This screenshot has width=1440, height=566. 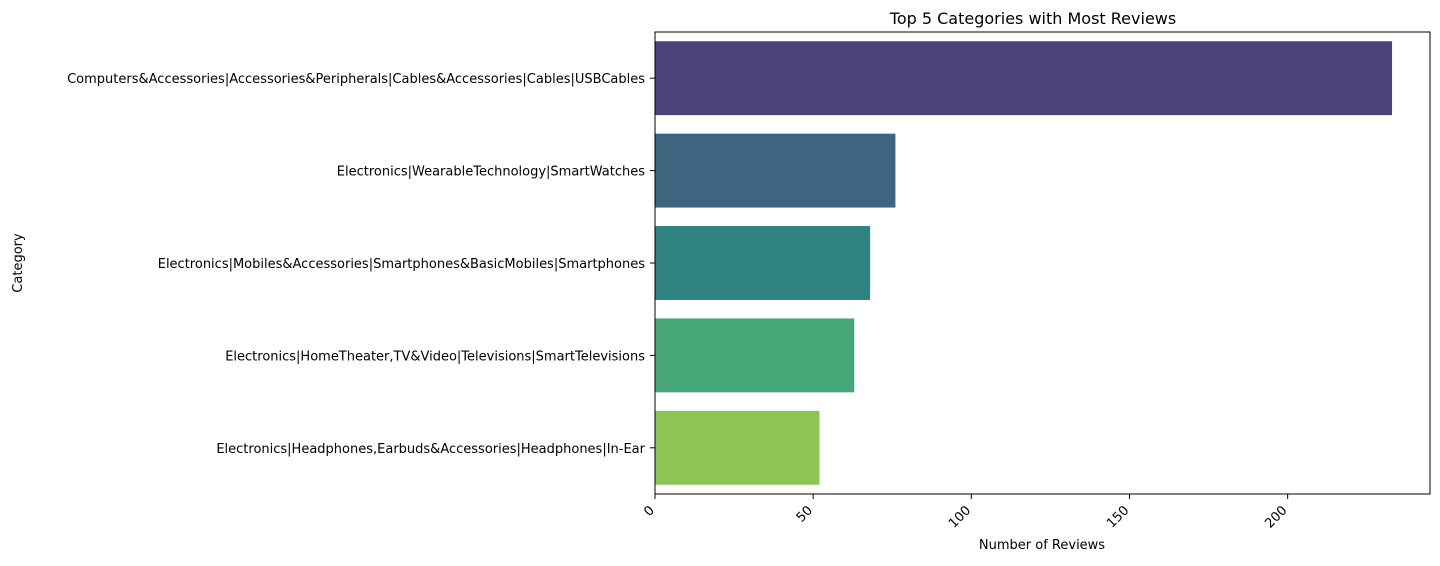 I want to click on x-tick-label: 0, so click(x=649, y=511).